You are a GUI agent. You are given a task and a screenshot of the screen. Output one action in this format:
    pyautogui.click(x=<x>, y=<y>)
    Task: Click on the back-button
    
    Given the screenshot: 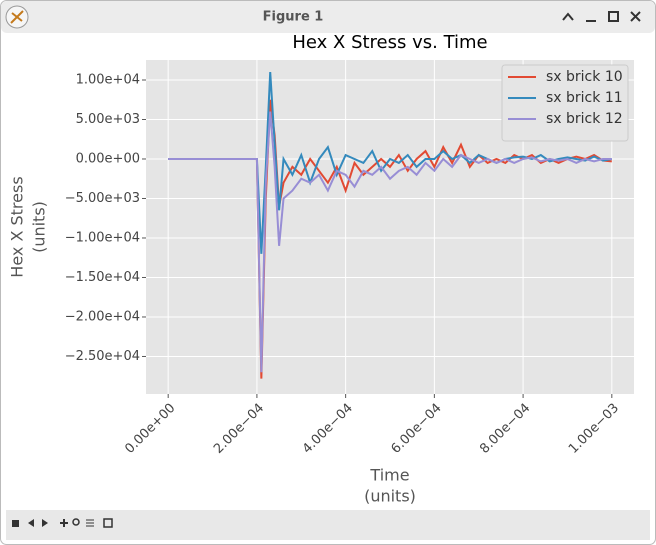 What is the action you would take?
    pyautogui.click(x=31, y=523)
    